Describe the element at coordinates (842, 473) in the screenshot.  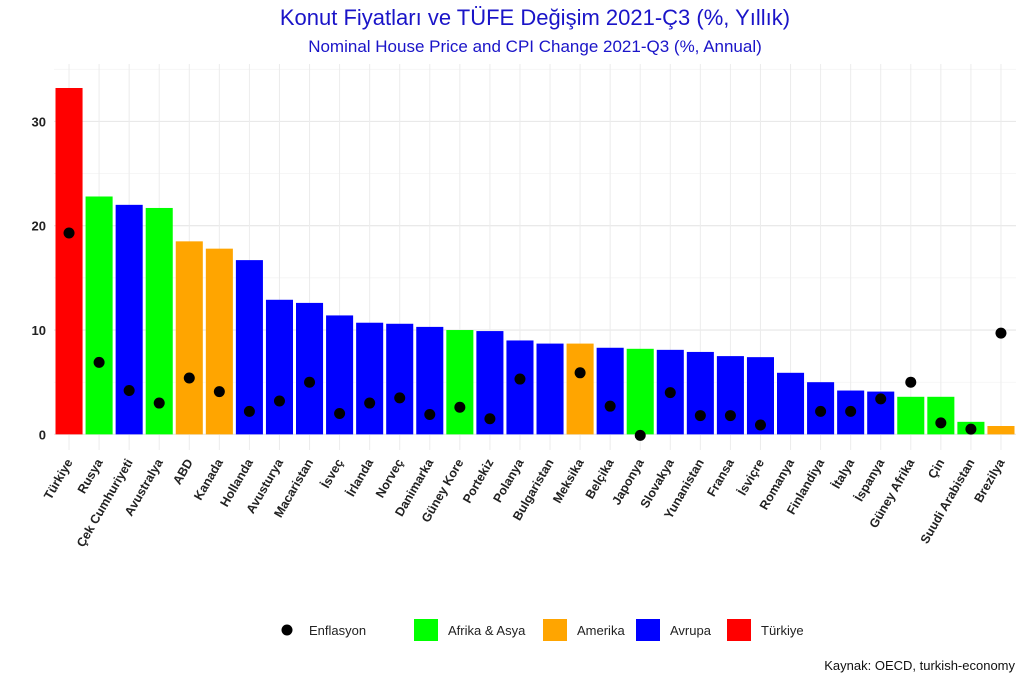
I see `x-tick-label: İtalya` at that location.